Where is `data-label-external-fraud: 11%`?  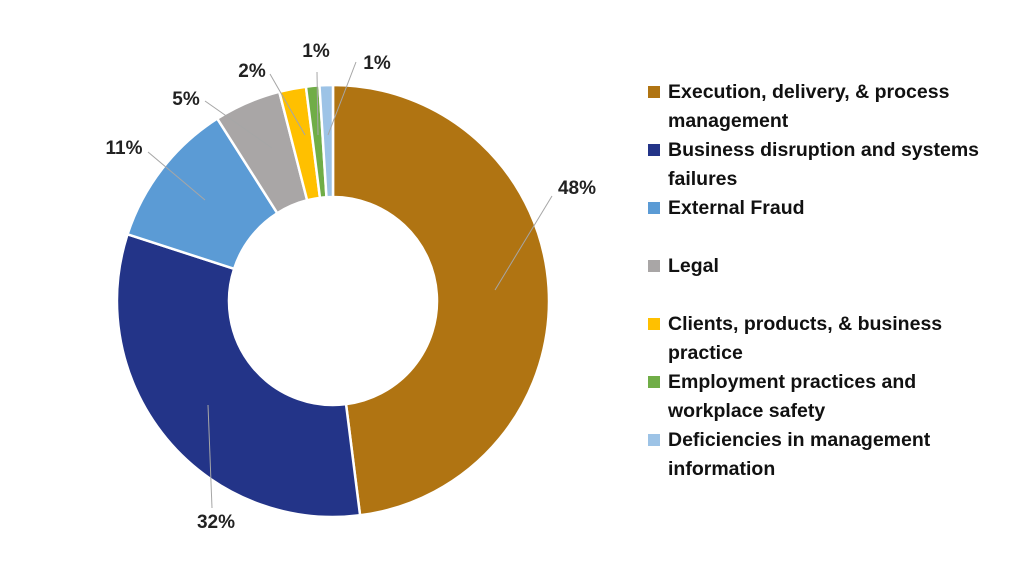
data-label-external-fraud: 11% is located at coordinates (124, 148).